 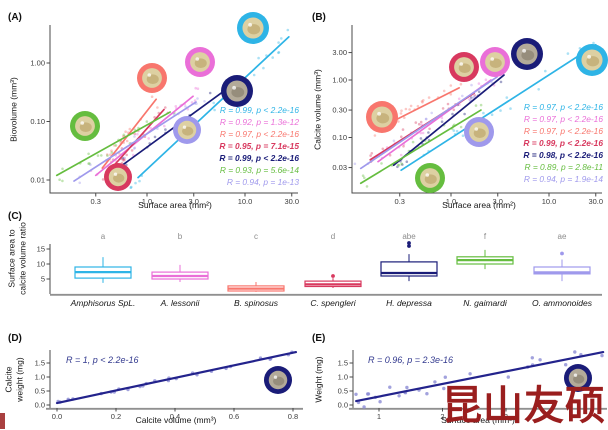 What do you see at coordinates (480, 376) in the screenshot?
I see `panel-e-fit-line` at bounding box center [480, 376].